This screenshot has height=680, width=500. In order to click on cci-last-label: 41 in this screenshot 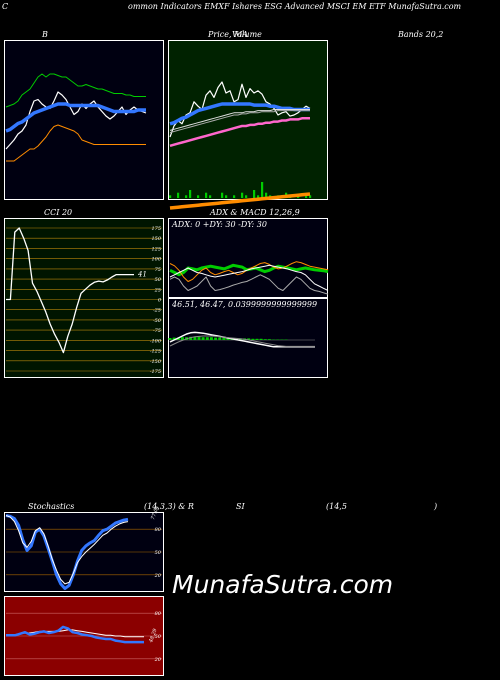, I will do `click(142, 275)`.